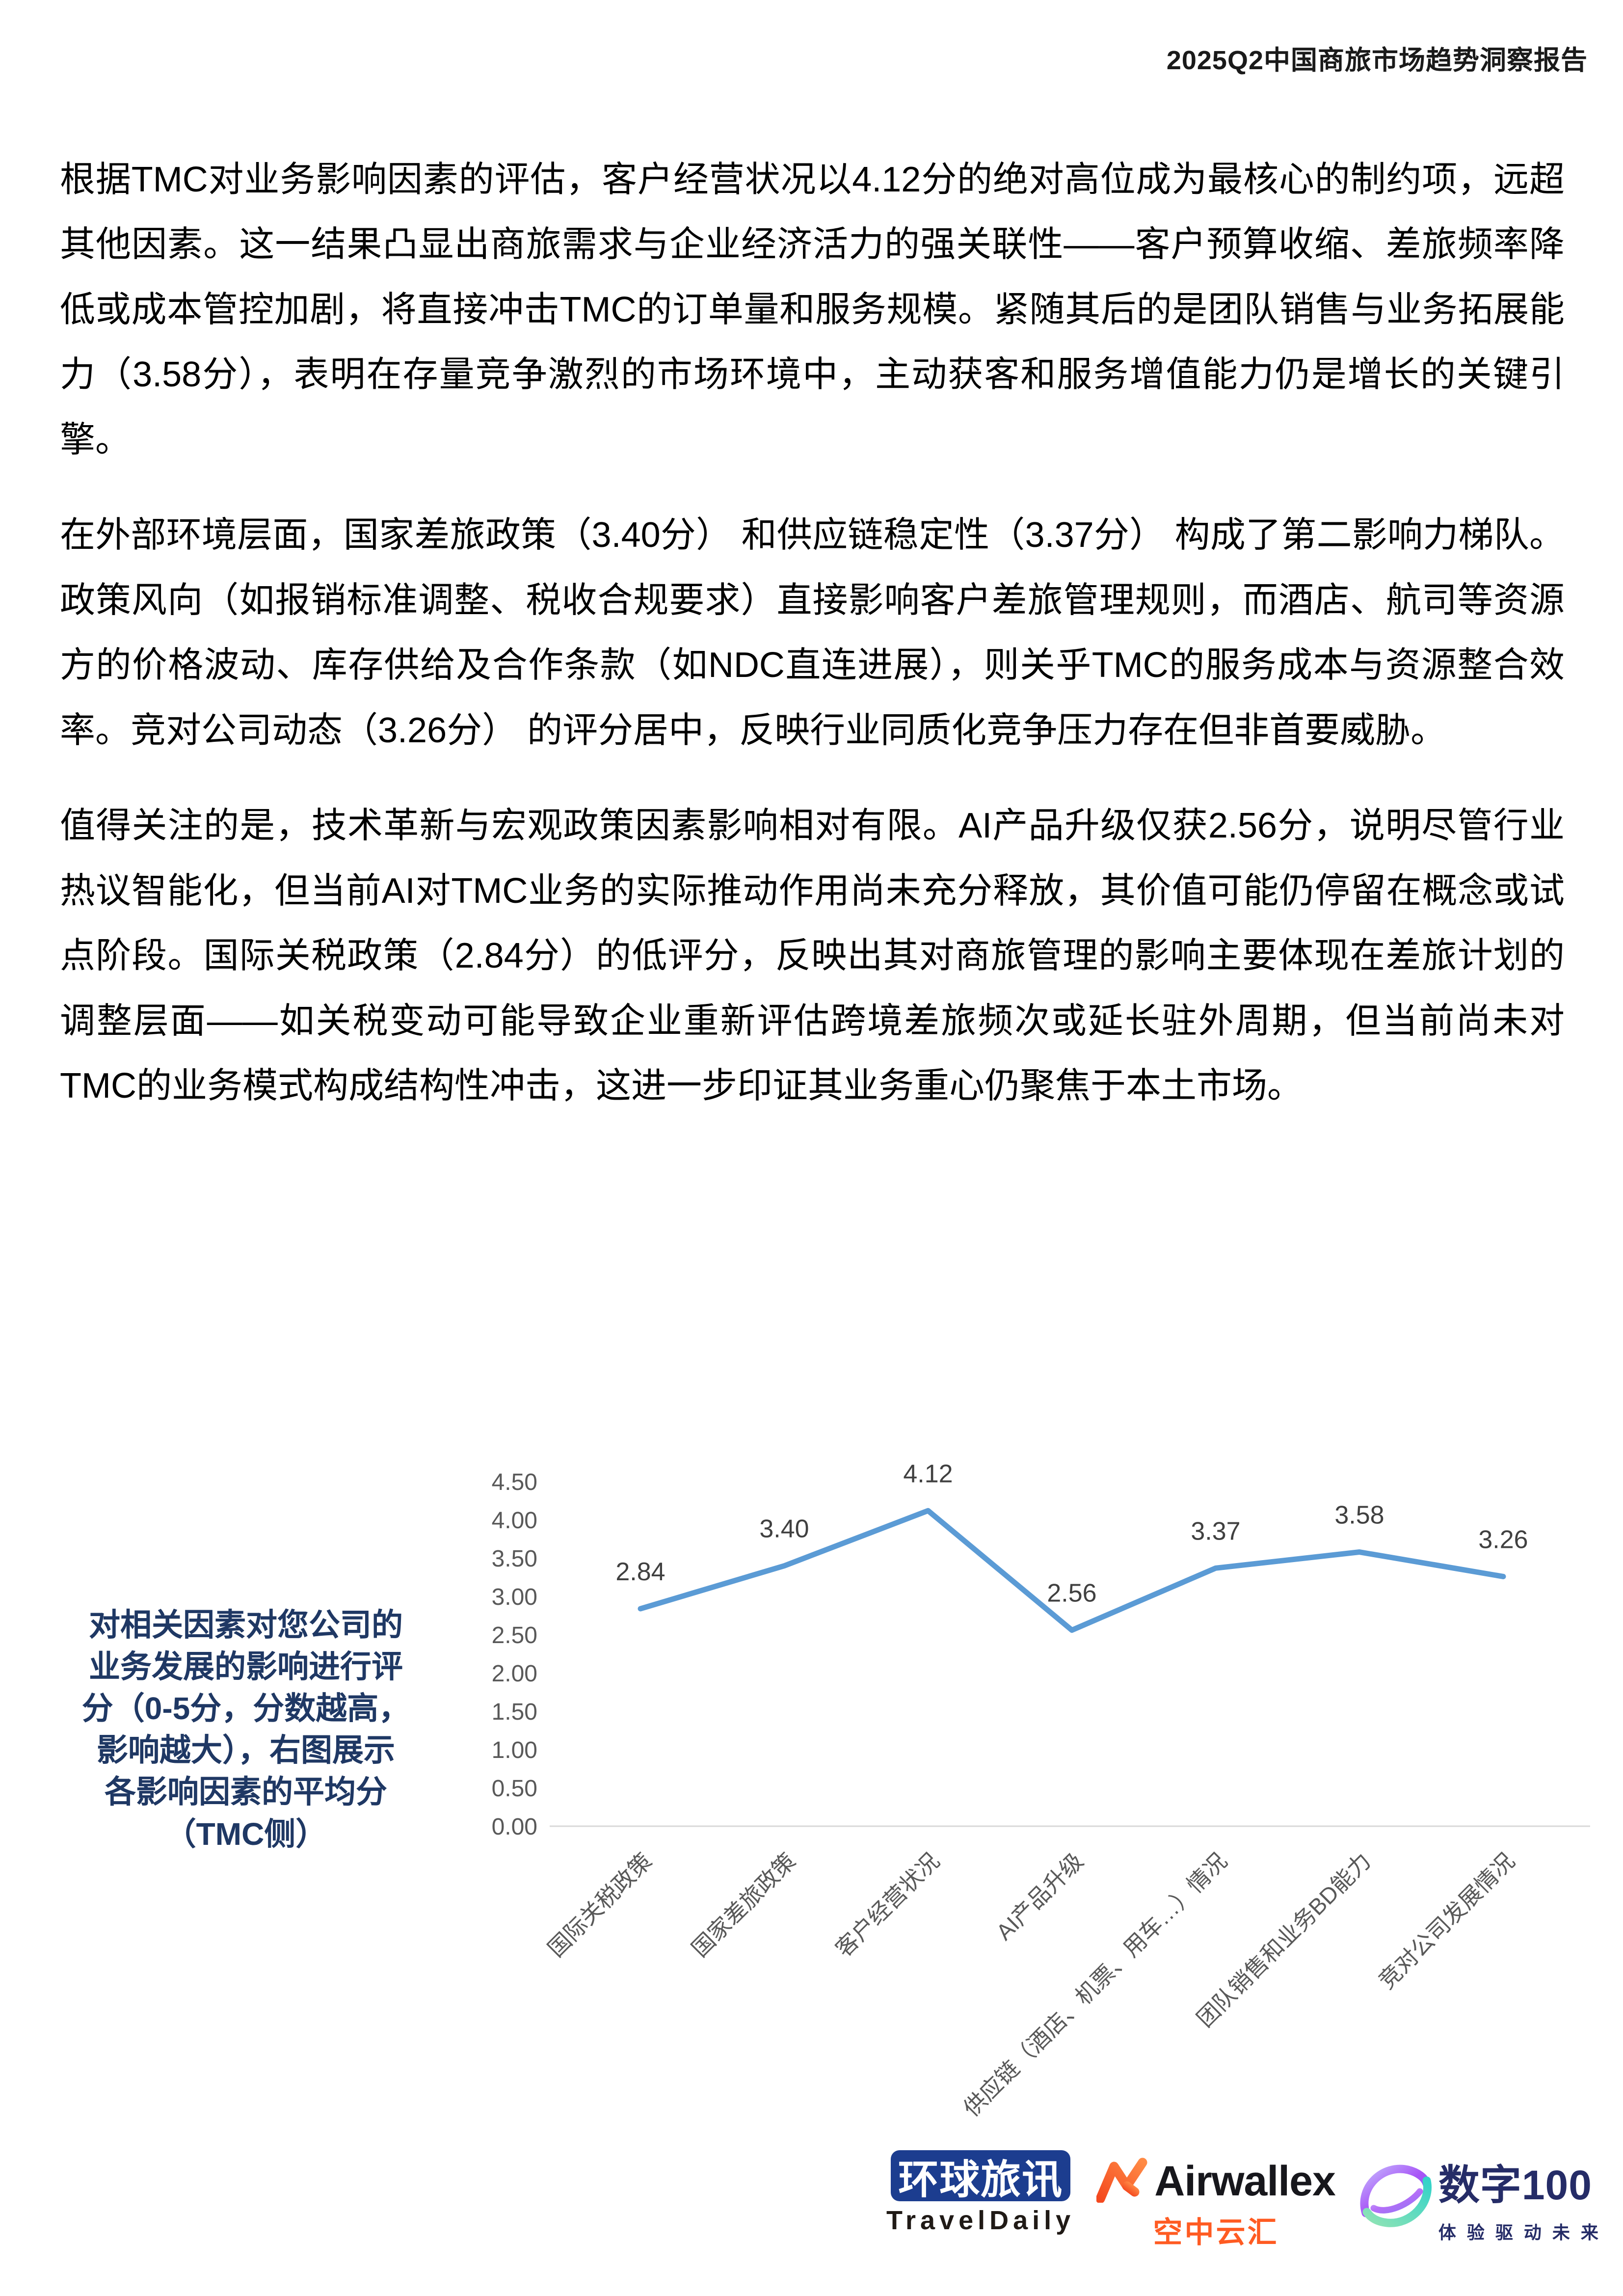  What do you see at coordinates (784, 1529) in the screenshot?
I see `chart-text: 3.40` at bounding box center [784, 1529].